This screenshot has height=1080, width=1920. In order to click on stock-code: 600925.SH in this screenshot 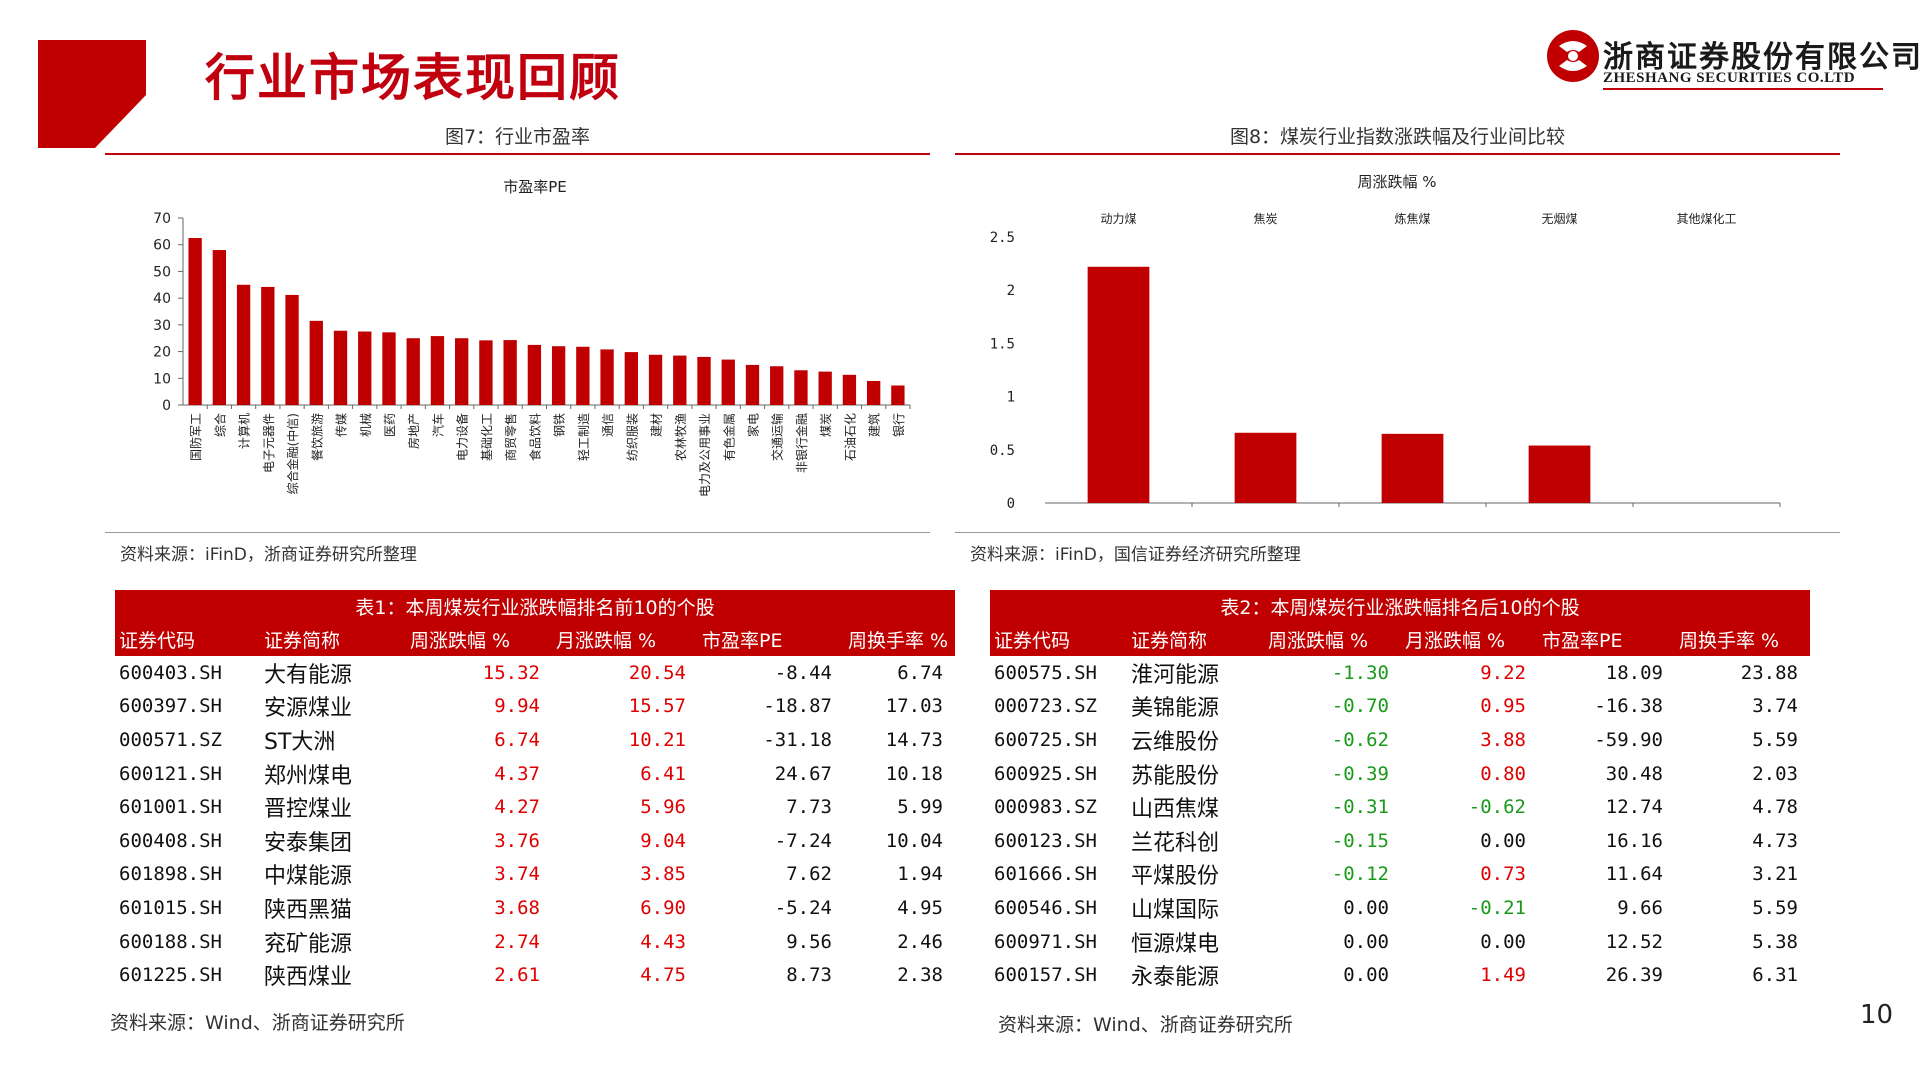, I will do `click(1045, 773)`.